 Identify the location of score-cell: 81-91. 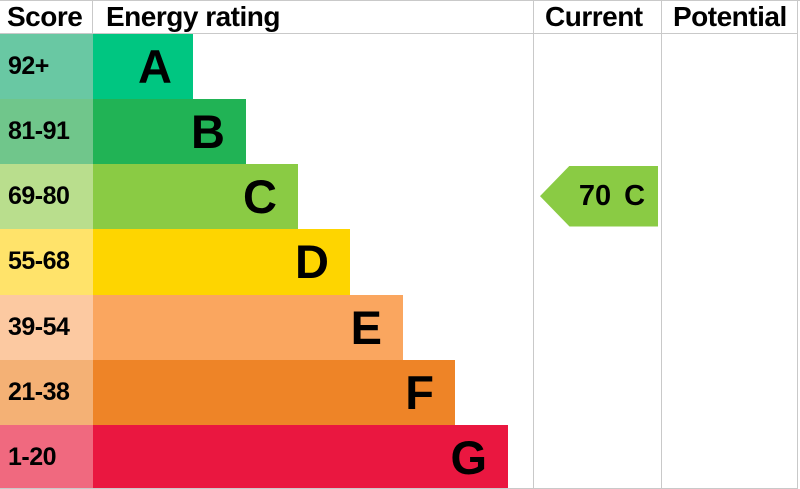
(46, 132).